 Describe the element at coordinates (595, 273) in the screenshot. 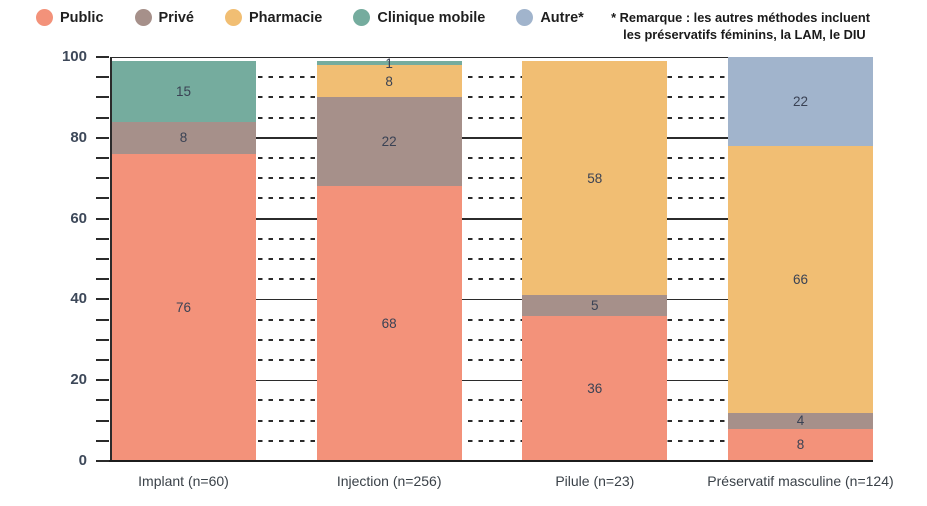

I see `bar-pilule-n-23: 36 5 58 Pilule (n=23)` at that location.